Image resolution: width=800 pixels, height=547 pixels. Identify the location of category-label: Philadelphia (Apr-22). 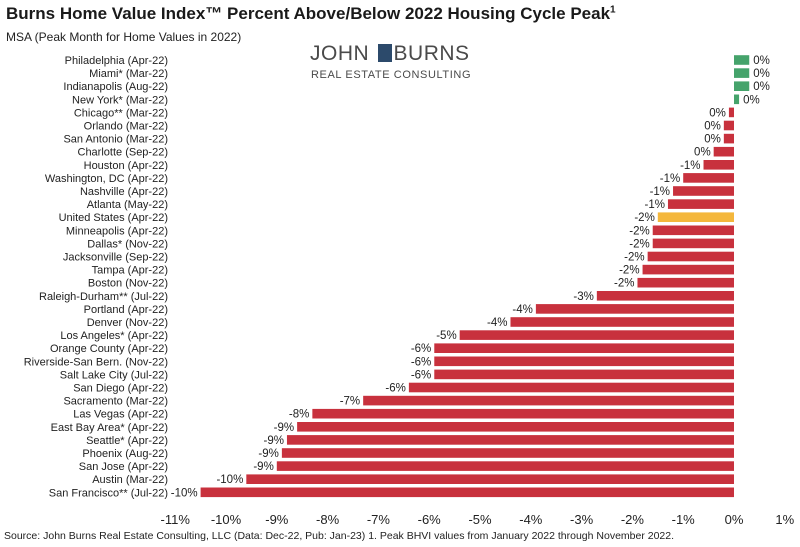
(116, 61).